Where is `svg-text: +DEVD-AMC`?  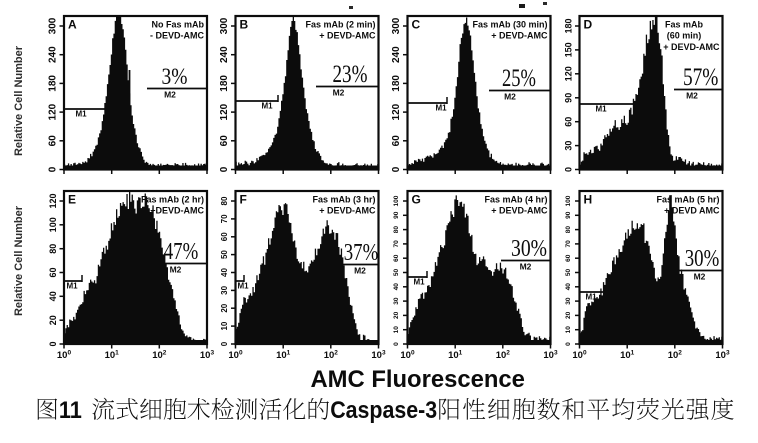 svg-text: +DEVD-AMC is located at coordinates (177, 211).